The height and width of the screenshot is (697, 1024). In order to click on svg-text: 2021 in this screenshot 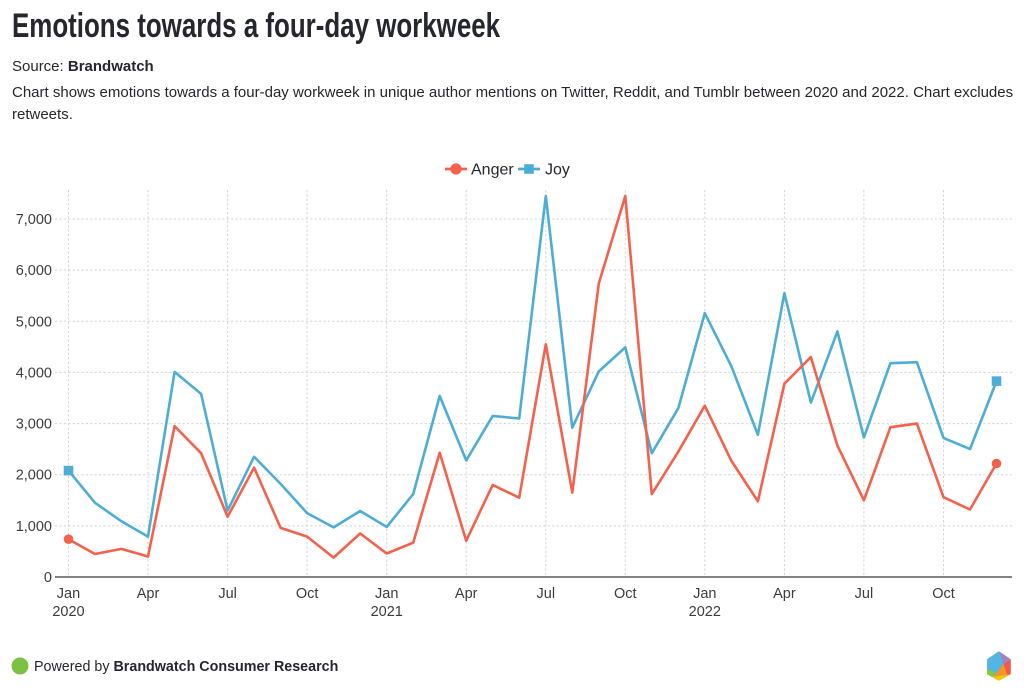, I will do `click(387, 612)`.